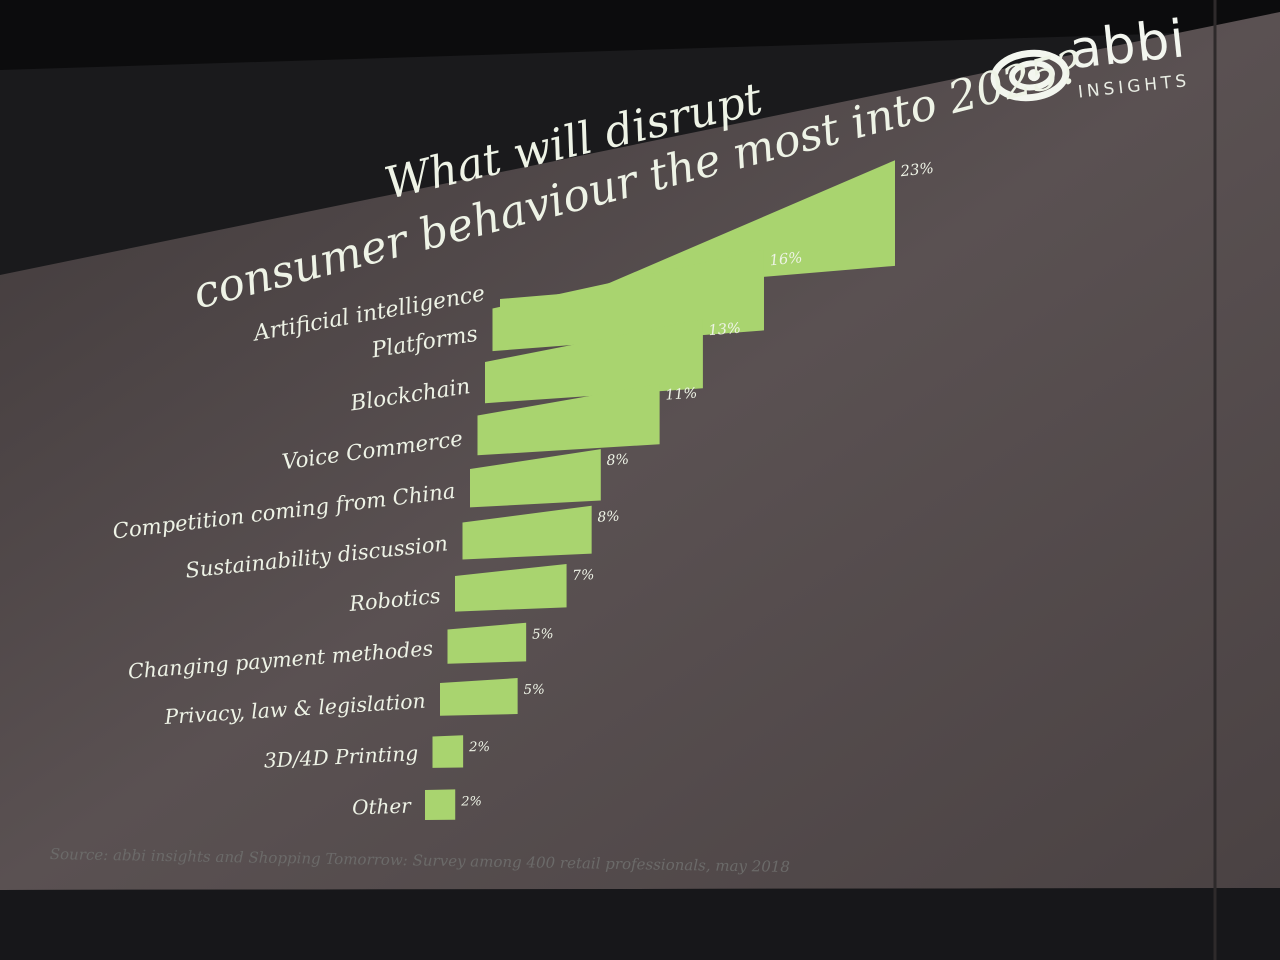 The width and height of the screenshot is (1280, 960). I want to click on value-label-5: 8%, so click(608, 517).